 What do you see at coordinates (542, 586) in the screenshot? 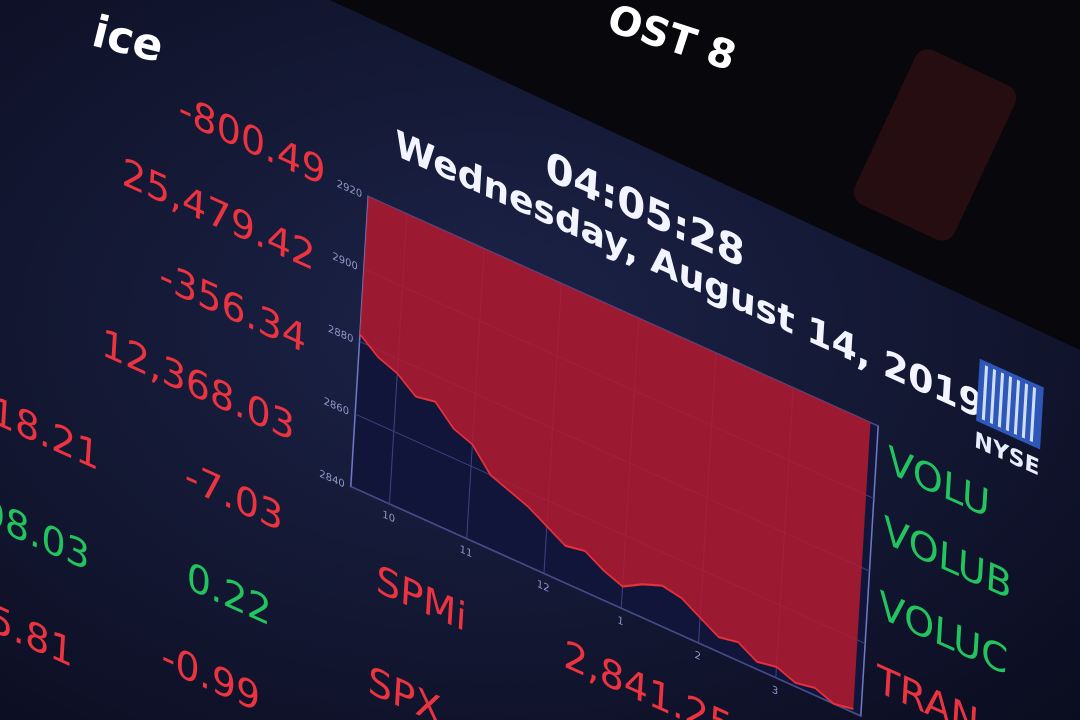
I see `x-tick-label: 12` at bounding box center [542, 586].